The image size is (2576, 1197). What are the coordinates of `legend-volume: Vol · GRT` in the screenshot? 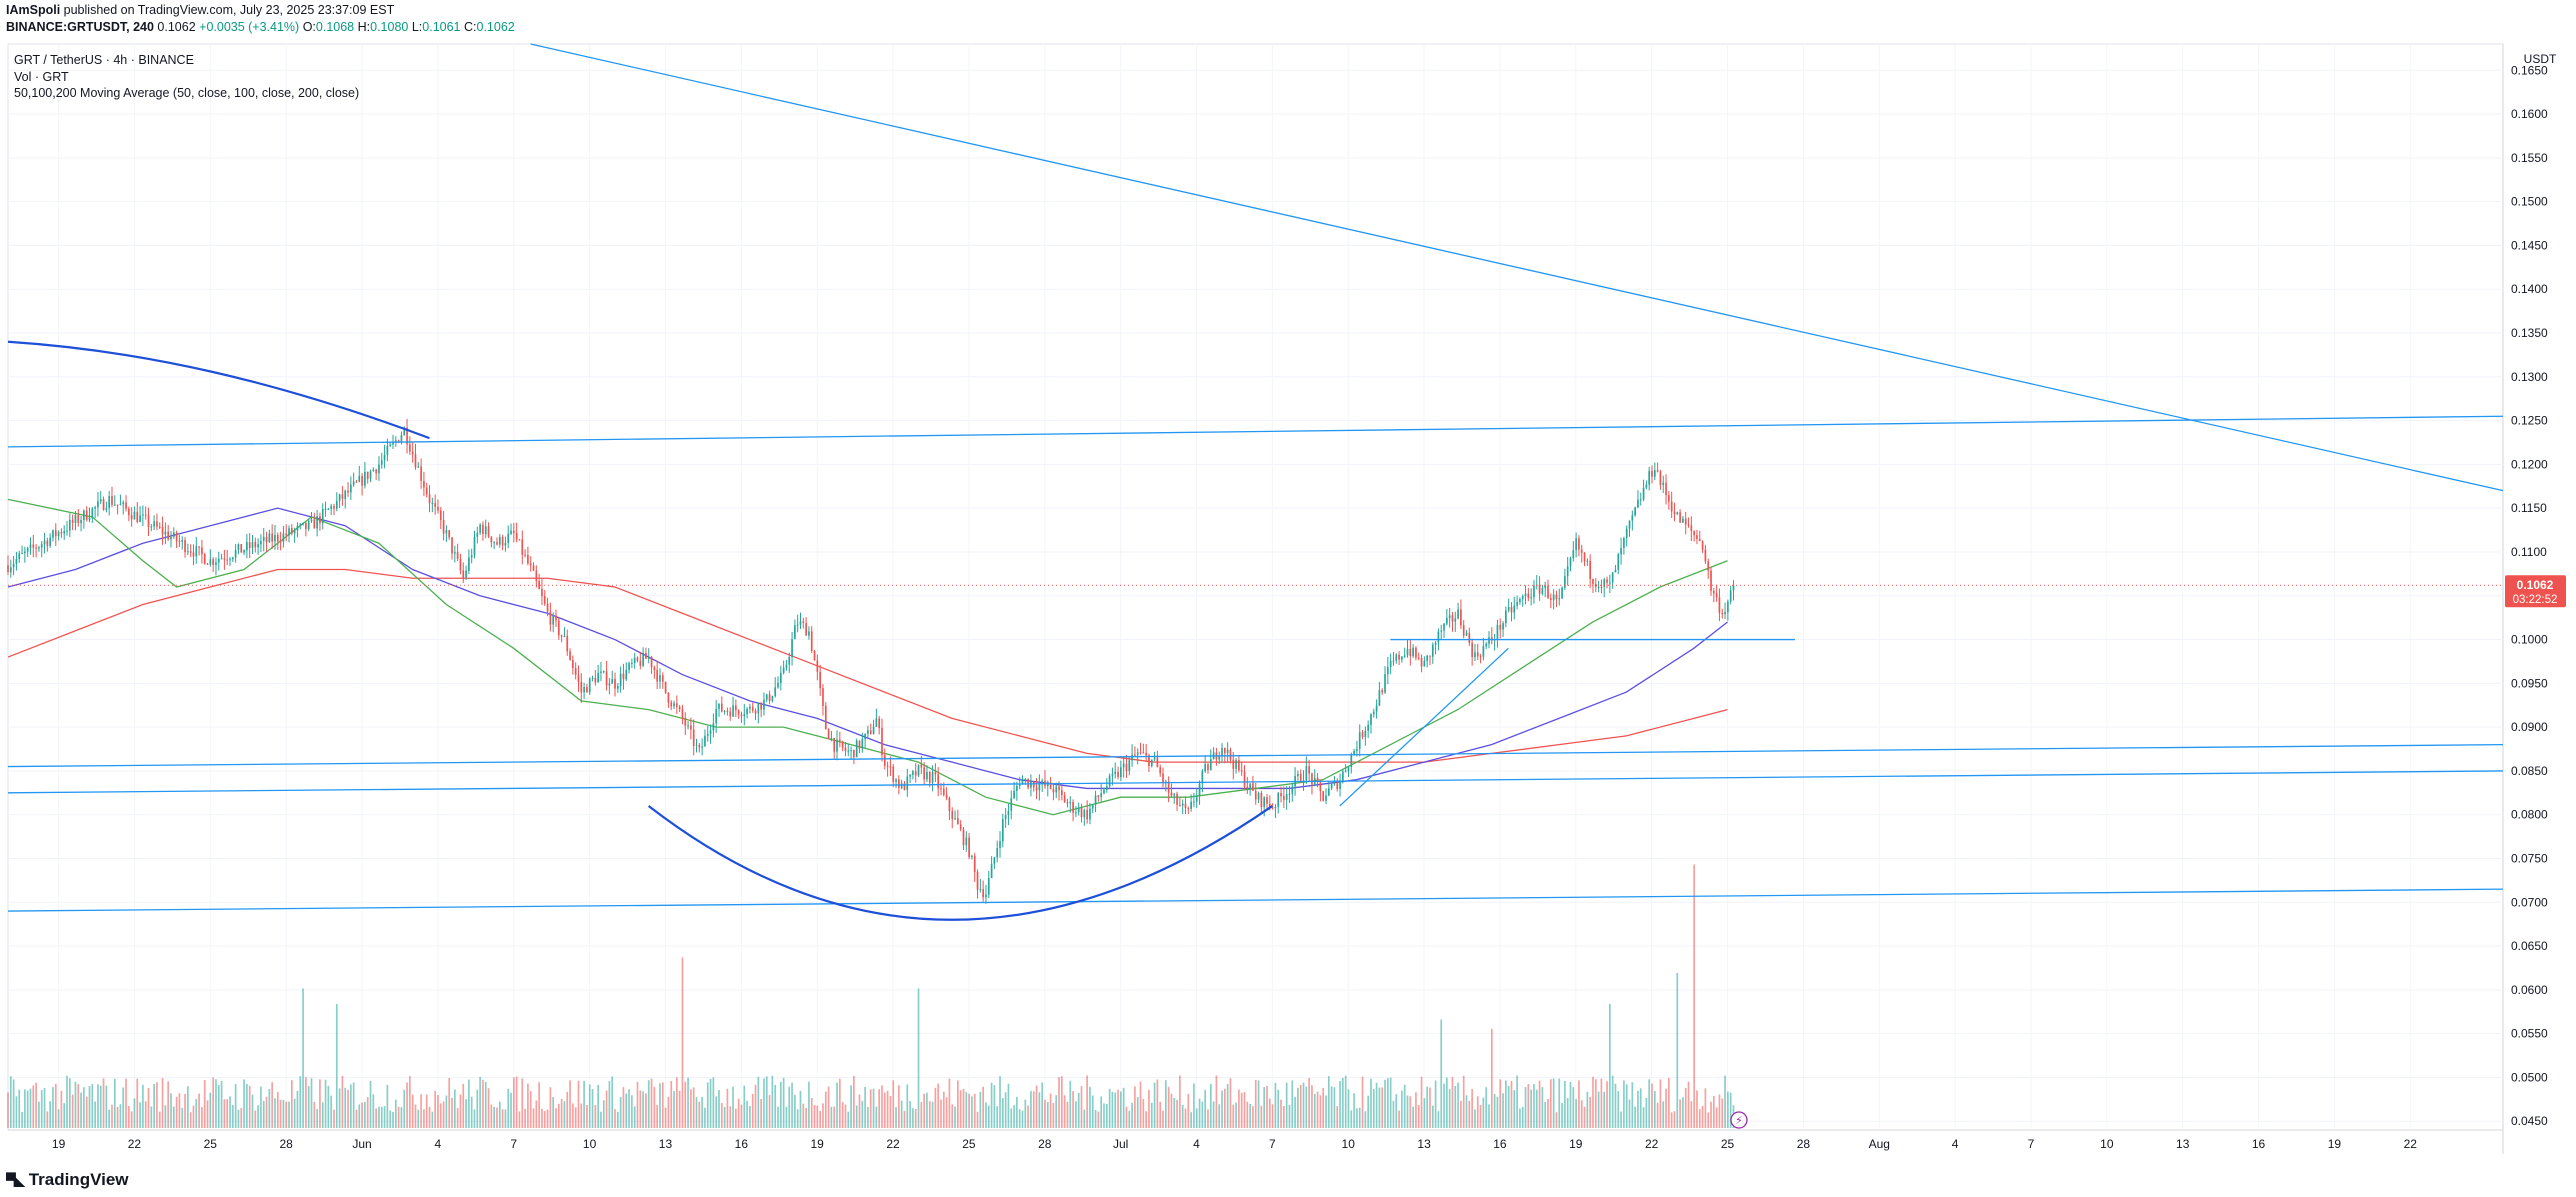 It's located at (41, 76).